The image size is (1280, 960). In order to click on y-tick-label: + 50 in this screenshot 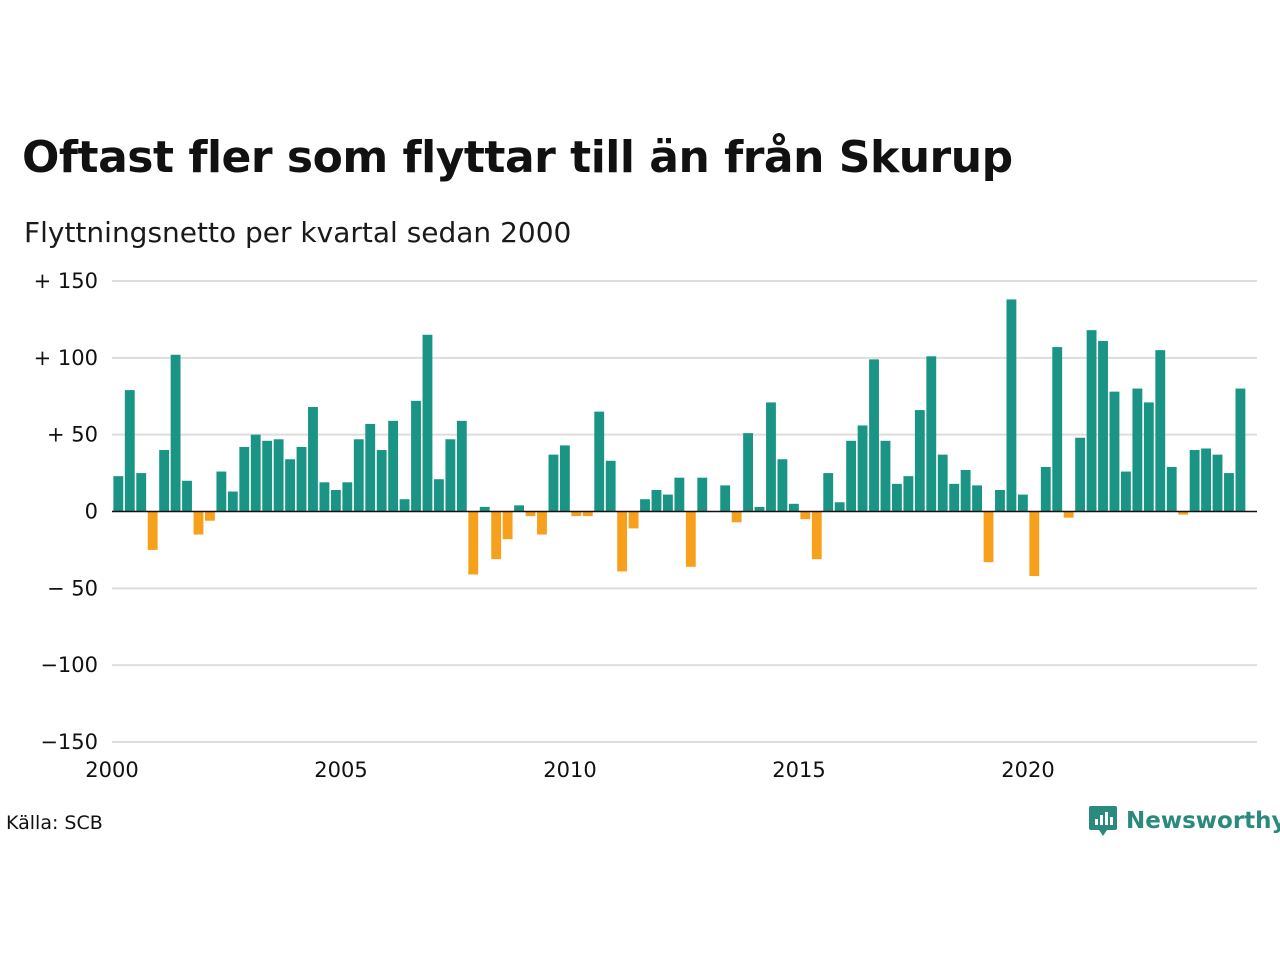, I will do `click(72, 435)`.